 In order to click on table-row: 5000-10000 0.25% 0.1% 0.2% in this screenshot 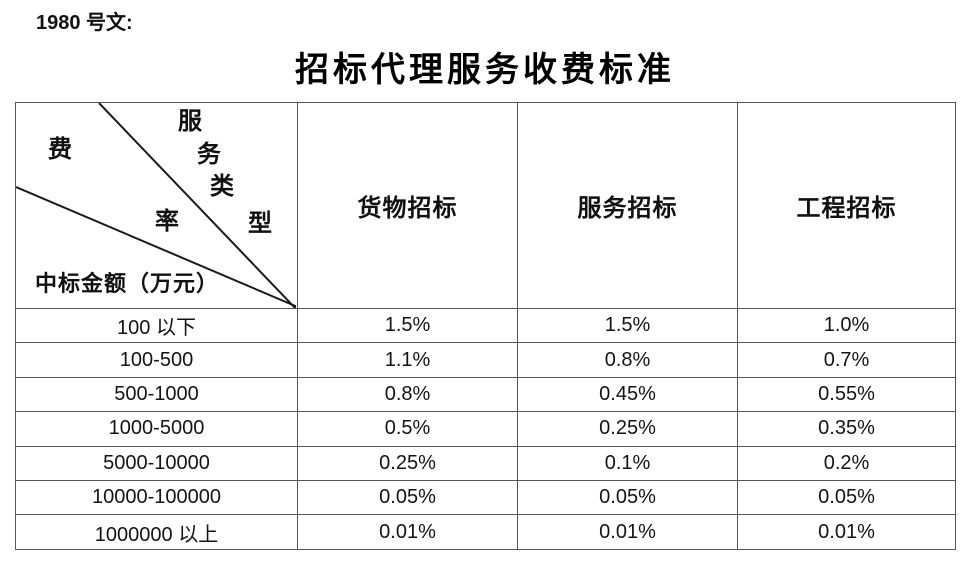, I will do `click(485, 463)`.